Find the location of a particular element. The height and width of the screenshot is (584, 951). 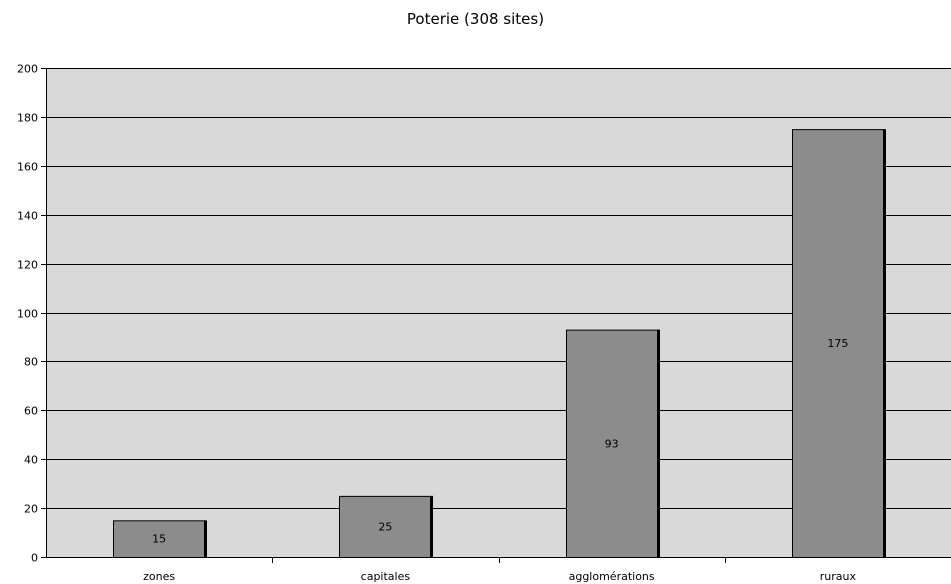

bar-ruraux is located at coordinates (838, 343).